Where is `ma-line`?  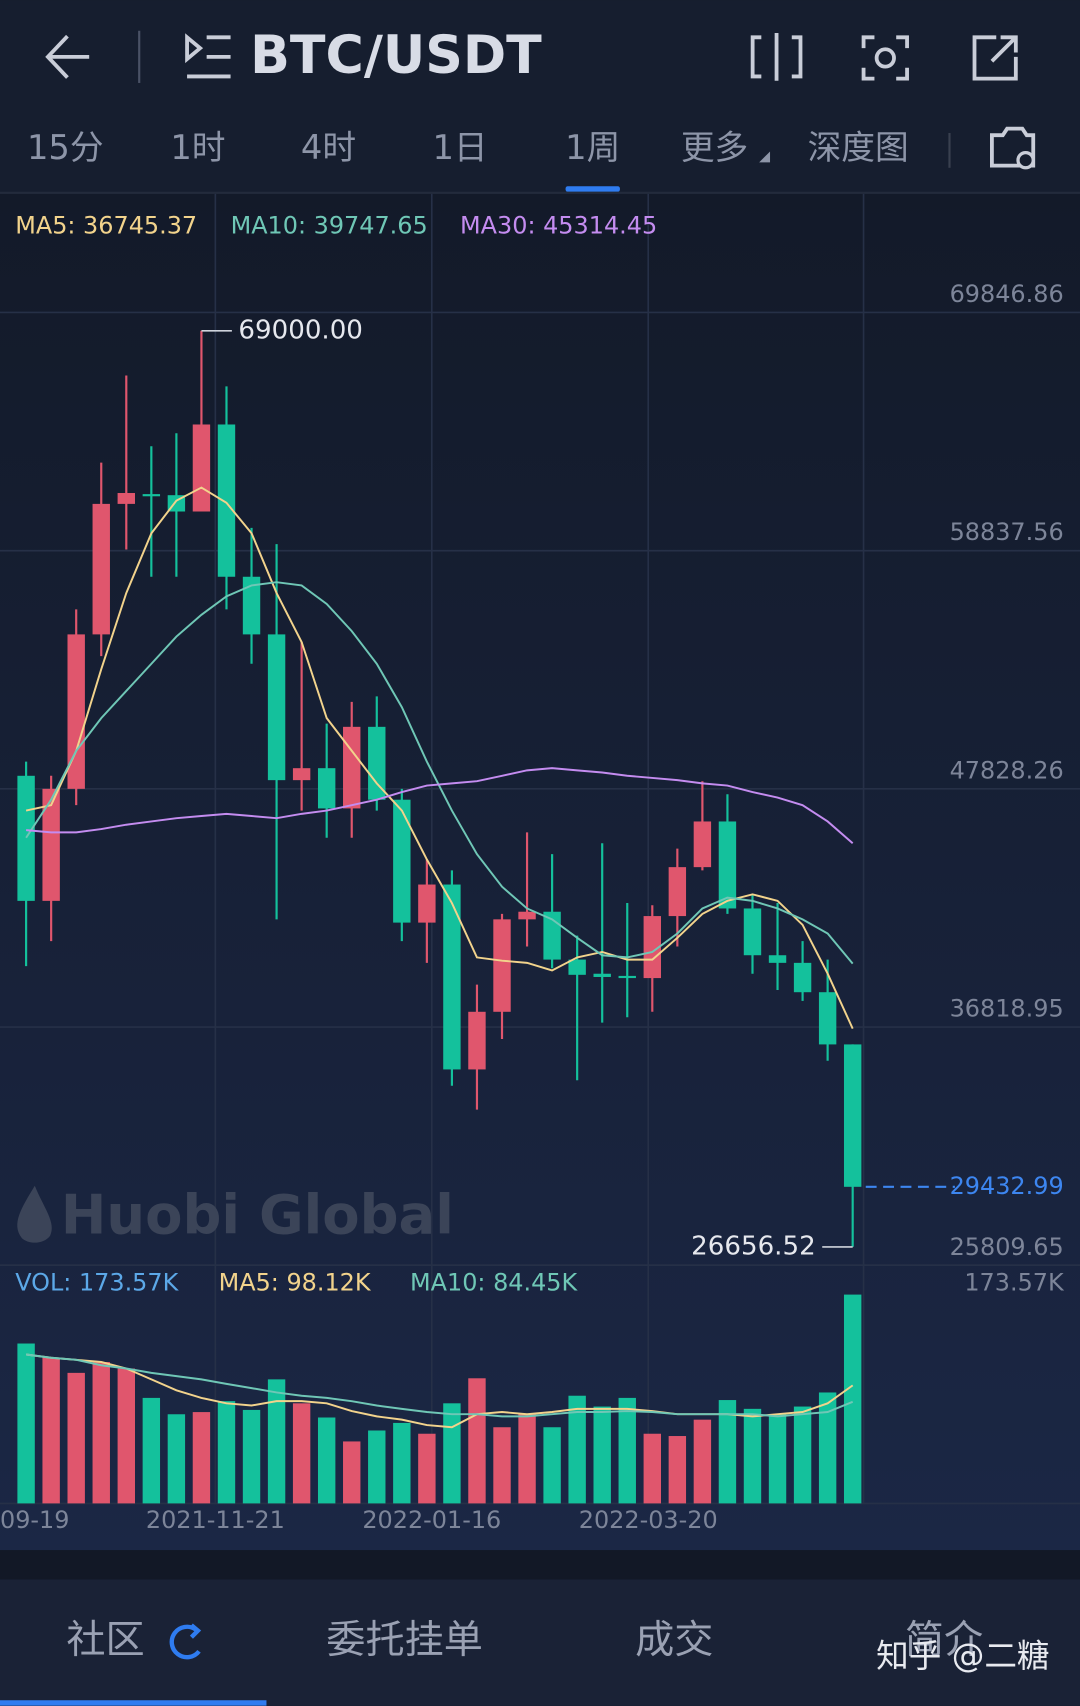
ma-line is located at coordinates (439, 1385).